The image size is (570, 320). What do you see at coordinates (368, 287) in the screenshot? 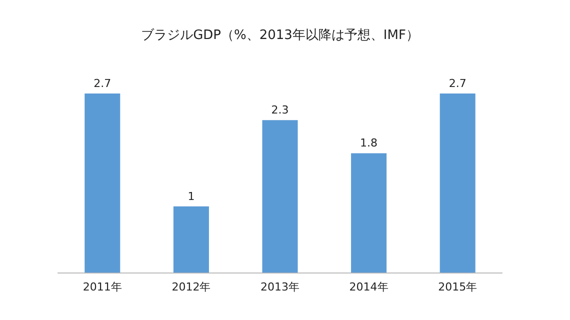
I see `x-tick-label: 2014年` at bounding box center [368, 287].